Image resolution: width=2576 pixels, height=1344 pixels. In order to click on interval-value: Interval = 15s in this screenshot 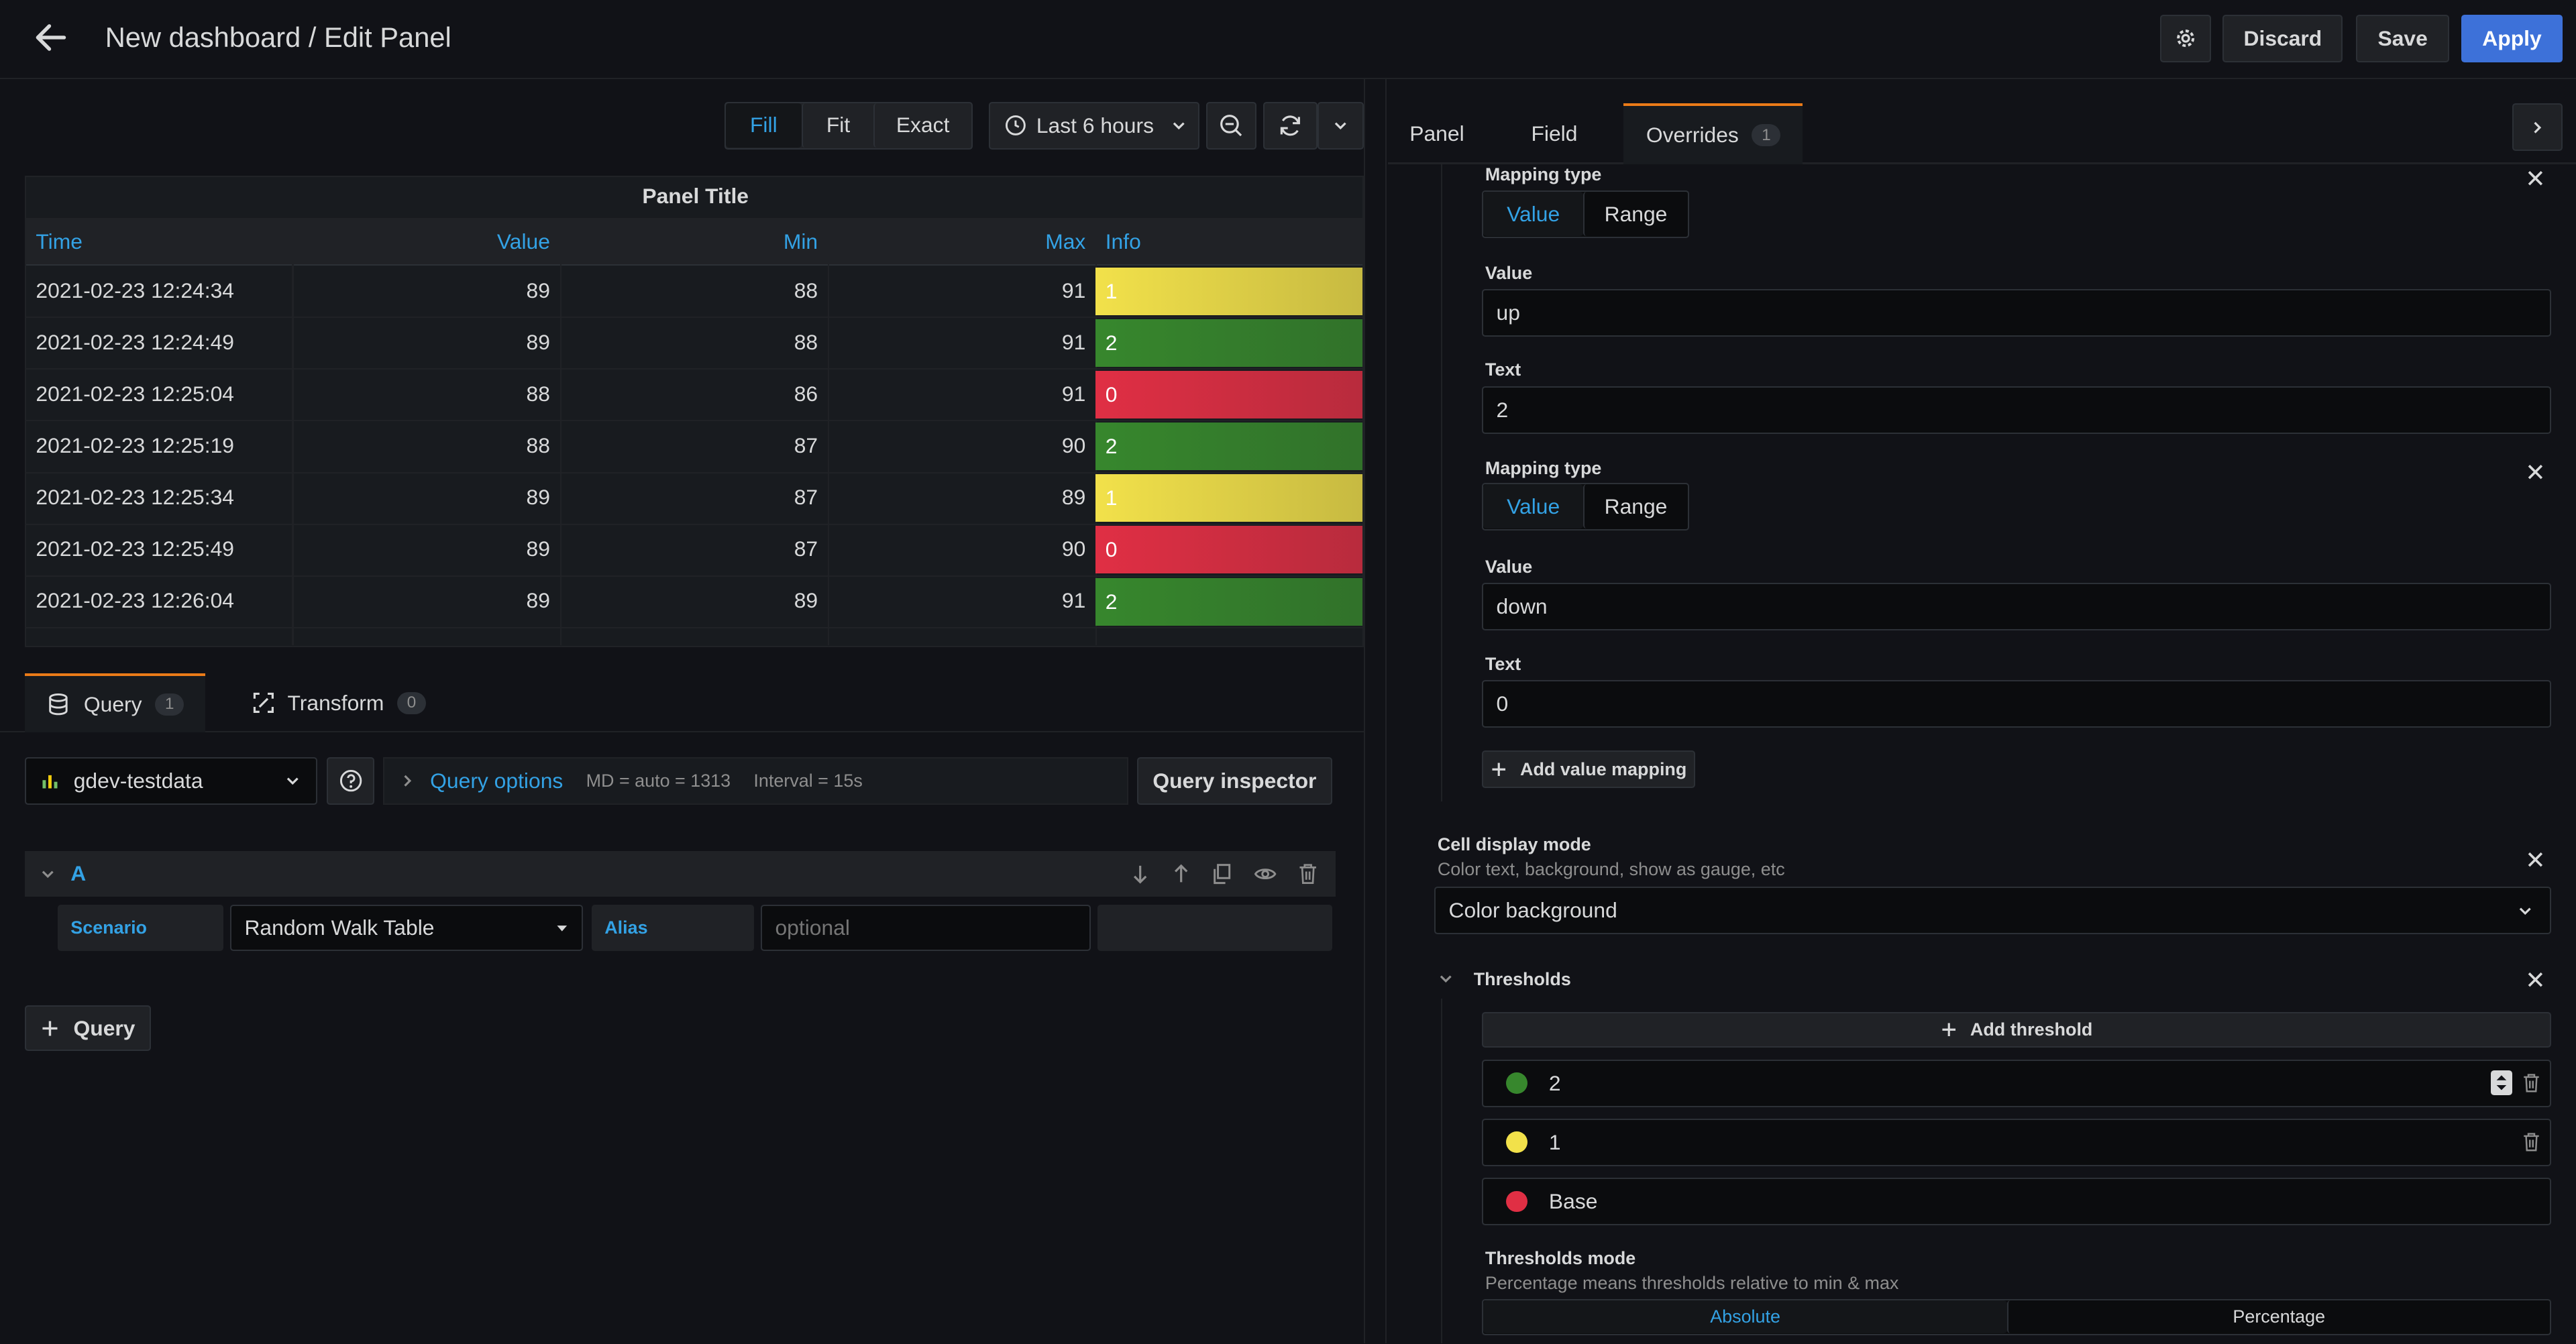, I will do `click(808, 780)`.